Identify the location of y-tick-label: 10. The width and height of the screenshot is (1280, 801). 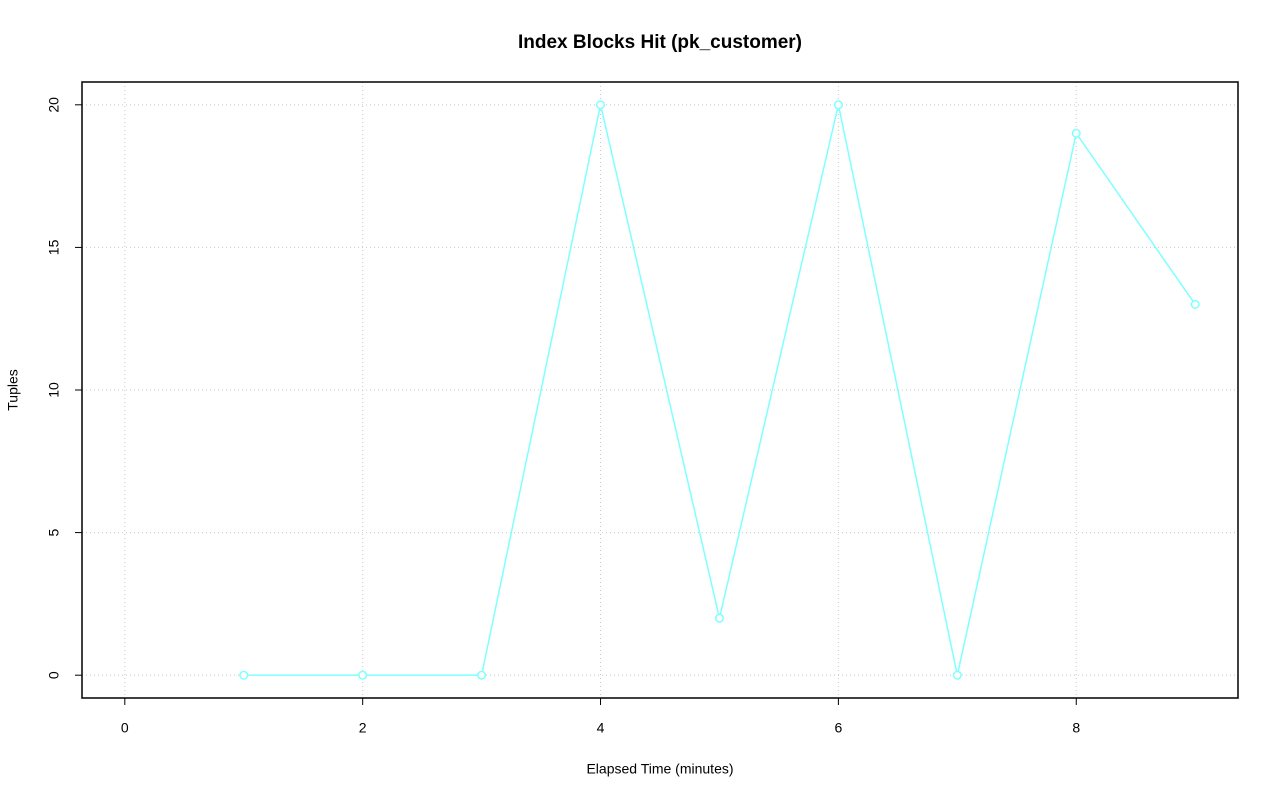
(54, 390).